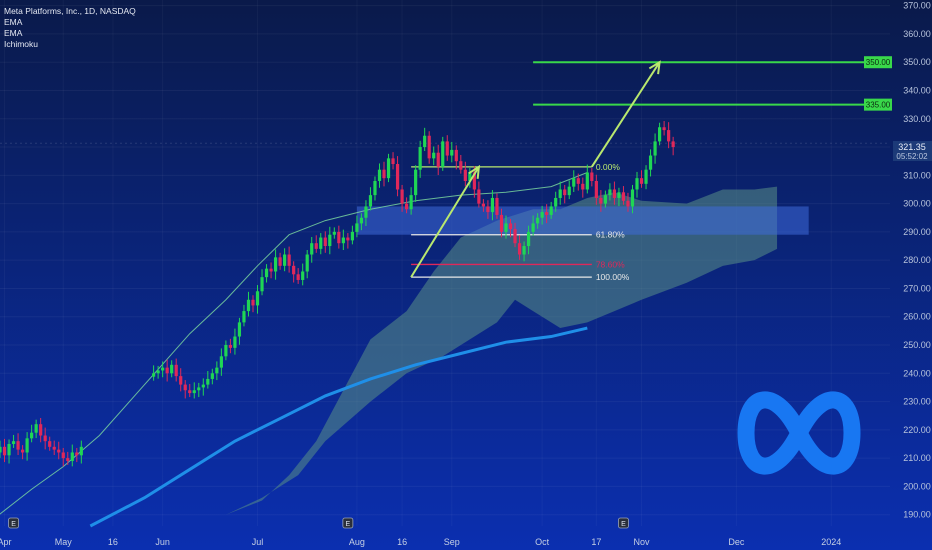 The height and width of the screenshot is (550, 932). Describe the element at coordinates (420, 542) in the screenshot. I see `time-axis: Apr May 16 Jun Jul Aug 16 Sep Oct 17 Nov Dec 2024` at that location.